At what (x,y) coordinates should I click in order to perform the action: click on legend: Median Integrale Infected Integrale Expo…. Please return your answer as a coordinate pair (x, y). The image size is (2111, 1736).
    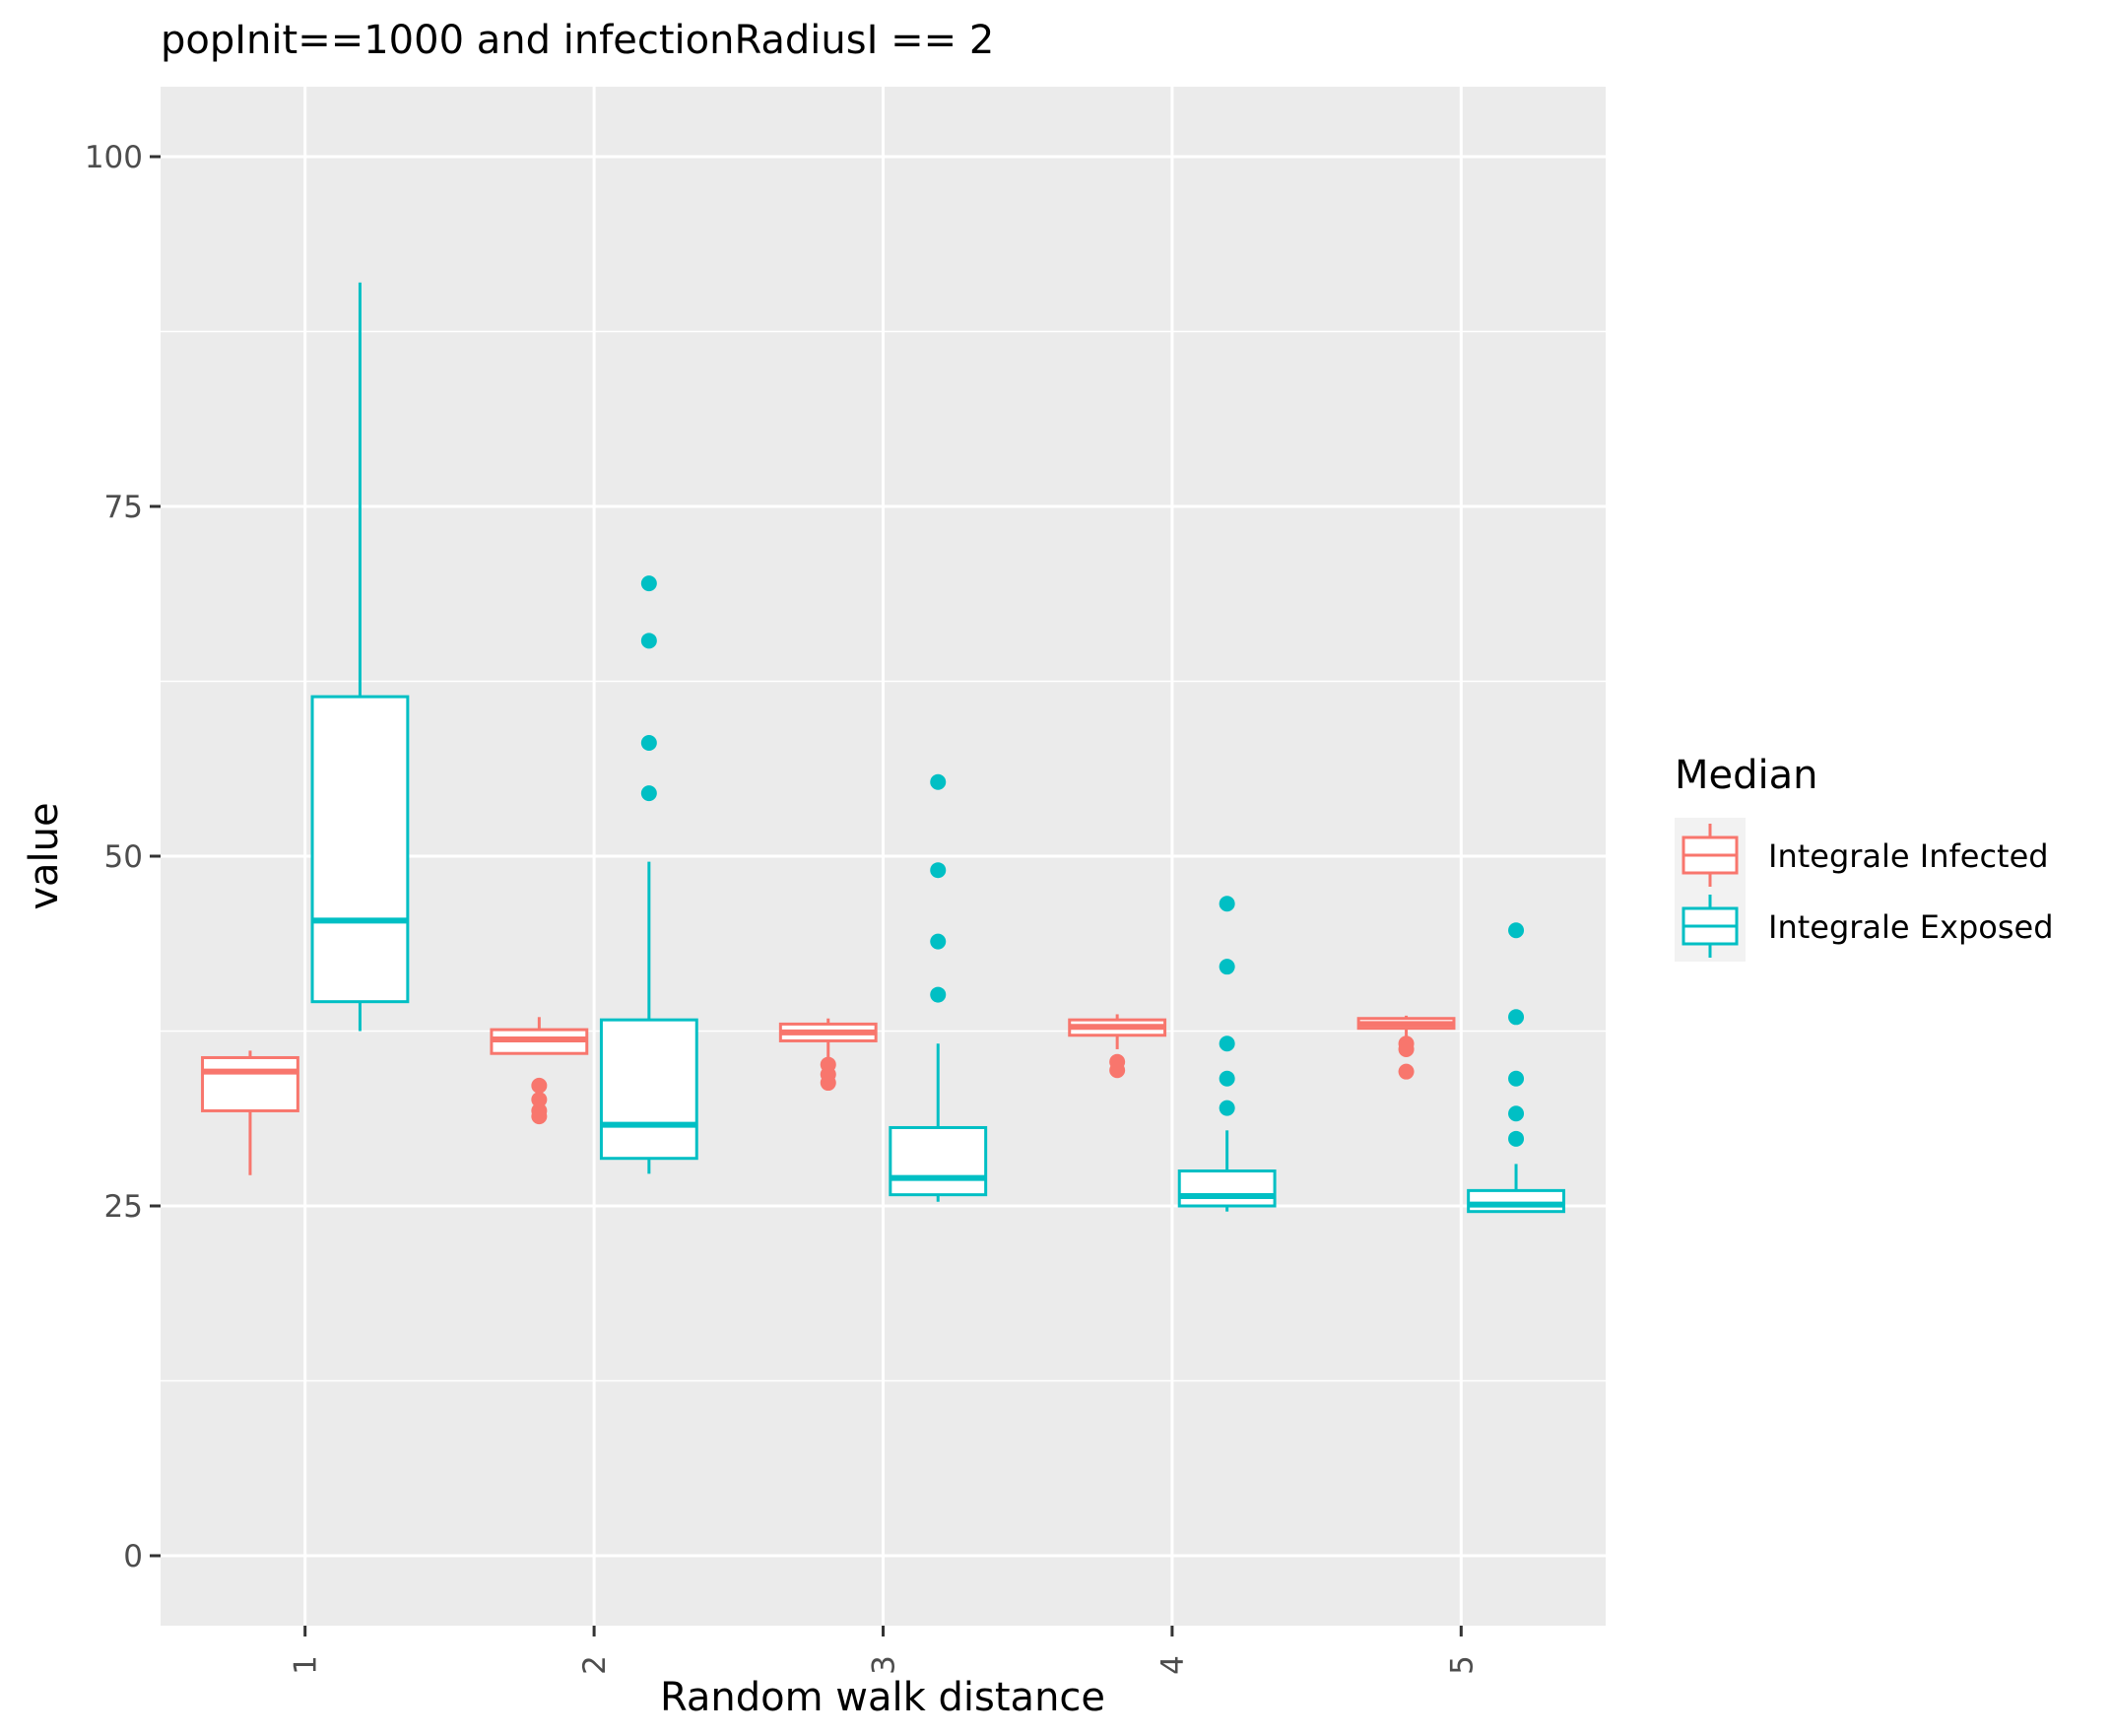
    Looking at the image, I should click on (1864, 857).